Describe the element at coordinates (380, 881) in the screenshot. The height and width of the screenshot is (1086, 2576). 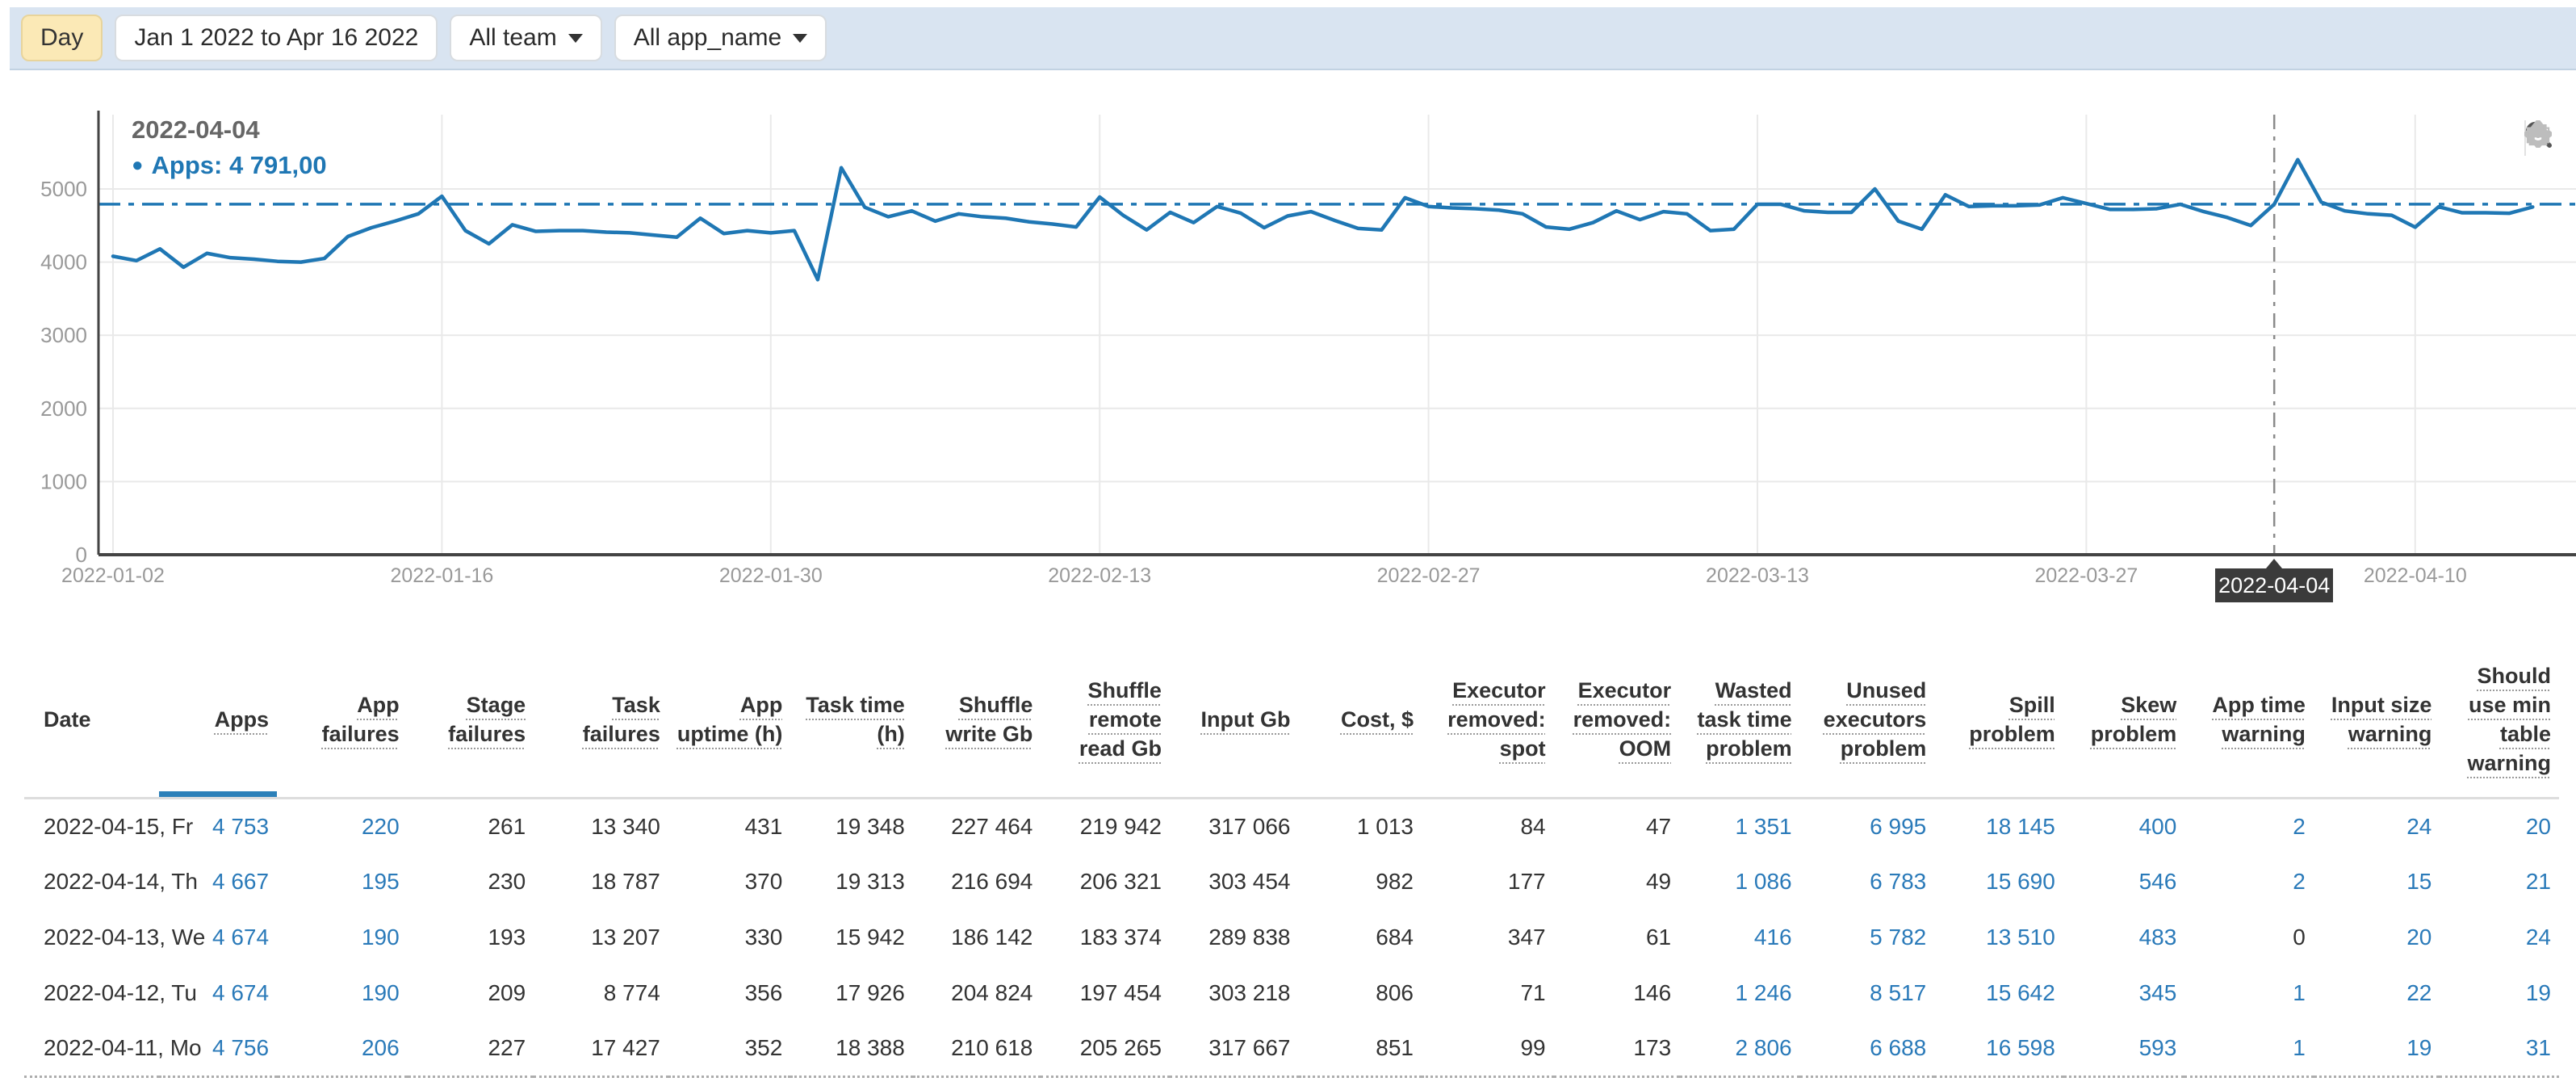
I see `metric-cell: 195` at that location.